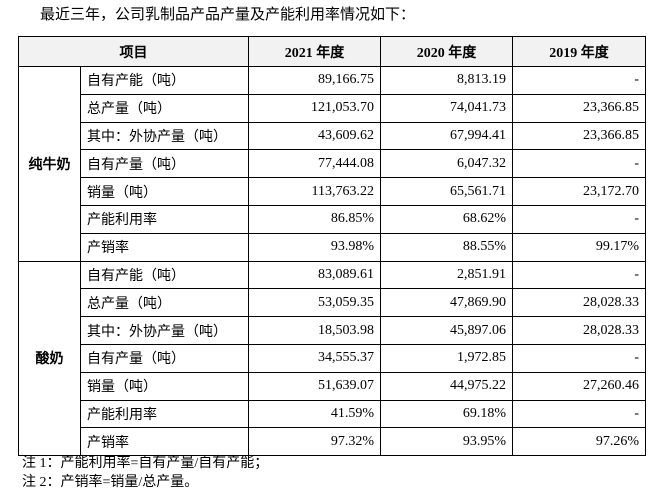 The height and width of the screenshot is (492, 660). What do you see at coordinates (314, 330) in the screenshot?
I see `value-cell: 18,503.98` at bounding box center [314, 330].